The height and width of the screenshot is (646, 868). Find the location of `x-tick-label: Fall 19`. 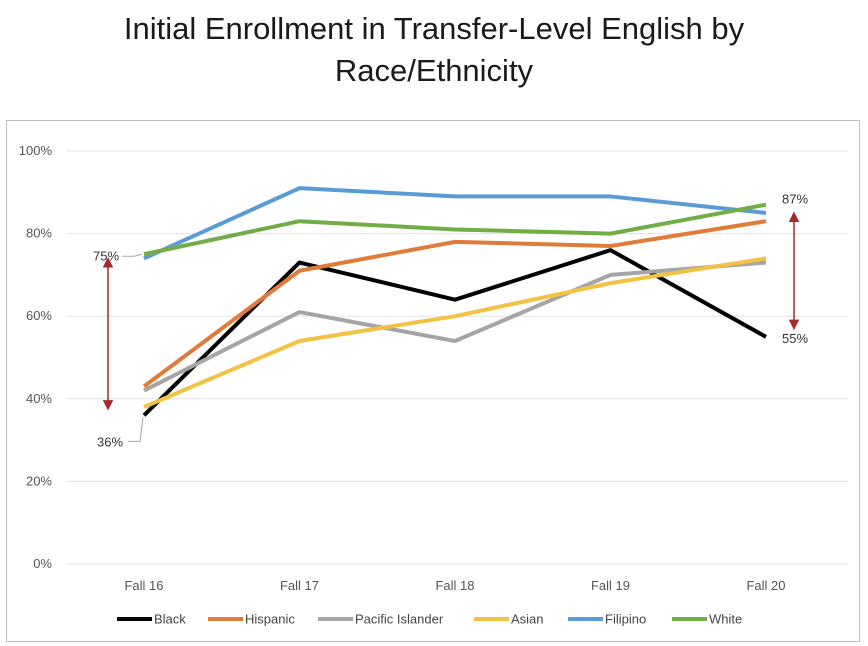

x-tick-label: Fall 19 is located at coordinates (610, 585).